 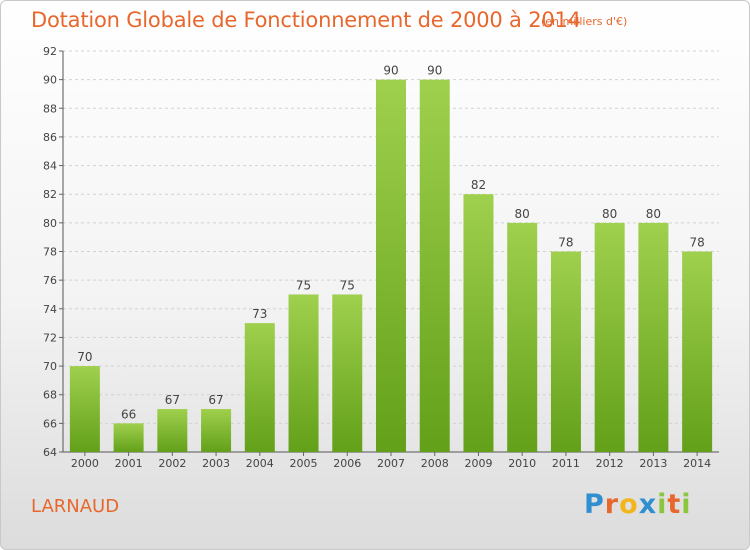 What do you see at coordinates (129, 463) in the screenshot?
I see `x-tick-label: 2001` at bounding box center [129, 463].